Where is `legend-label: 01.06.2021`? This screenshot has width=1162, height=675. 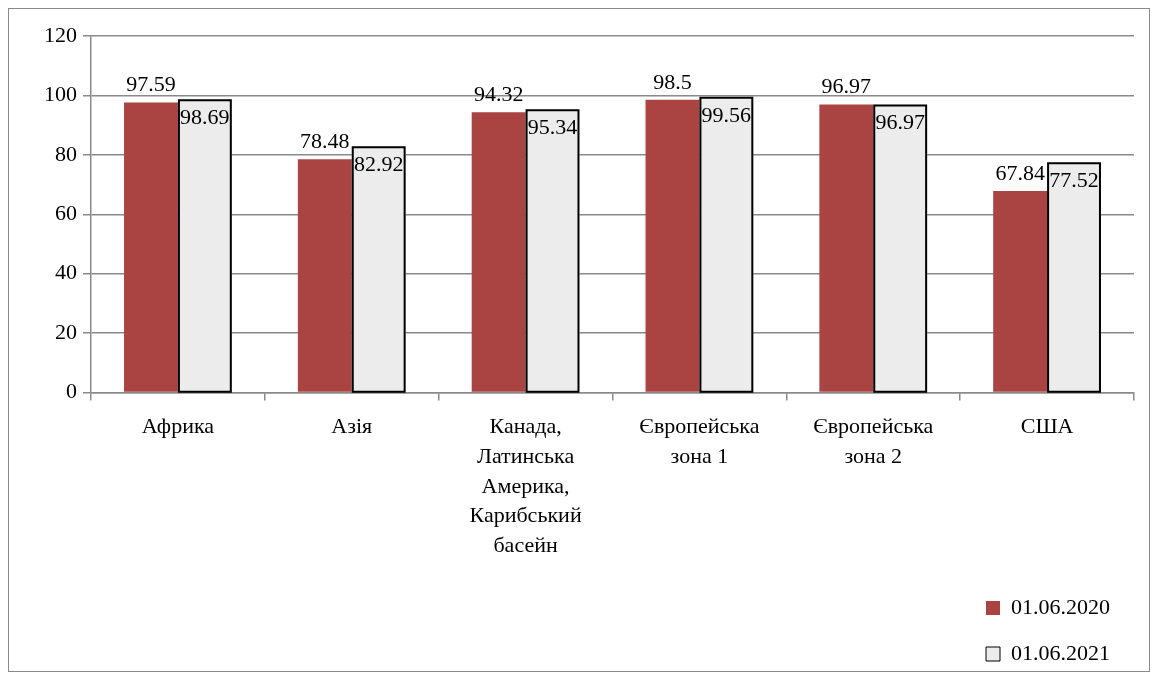
legend-label: 01.06.2021 is located at coordinates (1060, 652).